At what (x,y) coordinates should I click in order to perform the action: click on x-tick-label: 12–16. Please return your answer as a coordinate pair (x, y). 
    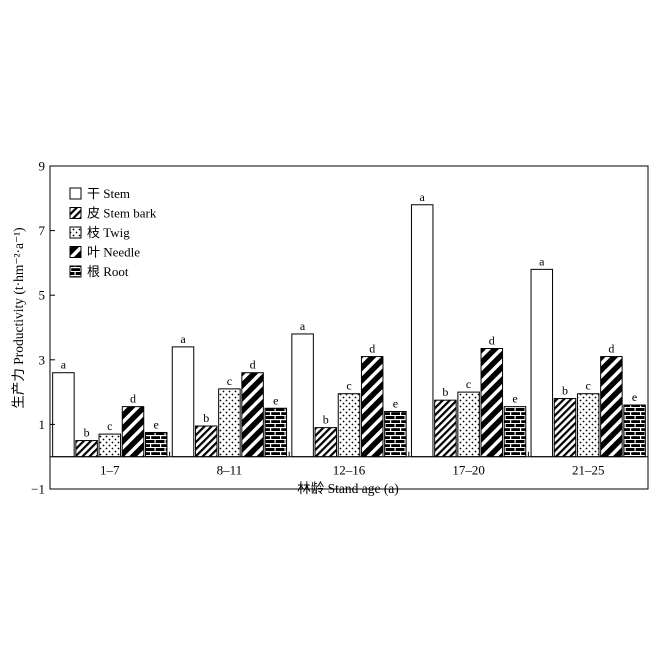
    Looking at the image, I should click on (349, 470).